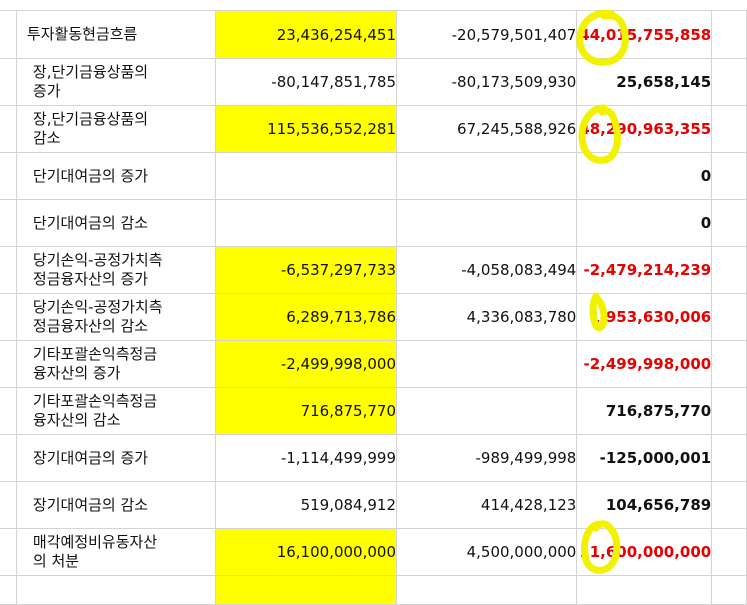 This screenshot has width=747, height=605. Describe the element at coordinates (487, 270) in the screenshot. I see `amount-col2-cell: -4,058,083,494` at that location.